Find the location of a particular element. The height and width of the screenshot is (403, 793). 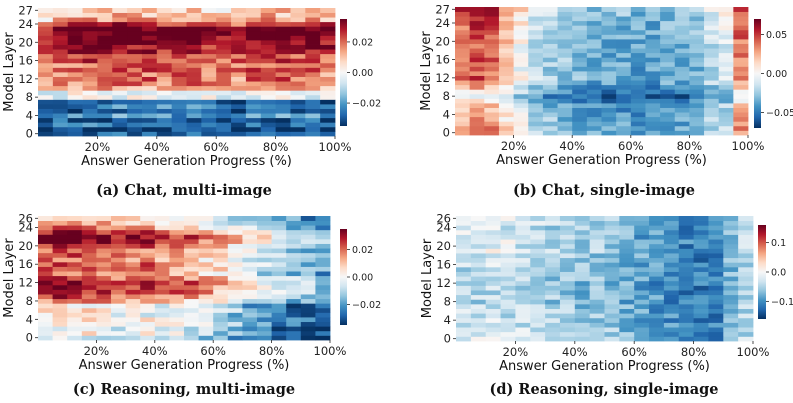

x-tick-label: 60% is located at coordinates (213, 351).